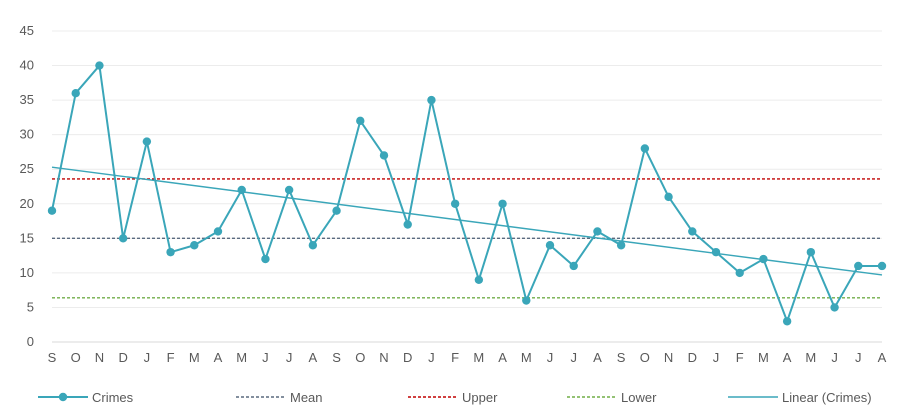  What do you see at coordinates (639, 397) in the screenshot?
I see `legend-label: Lower` at bounding box center [639, 397].